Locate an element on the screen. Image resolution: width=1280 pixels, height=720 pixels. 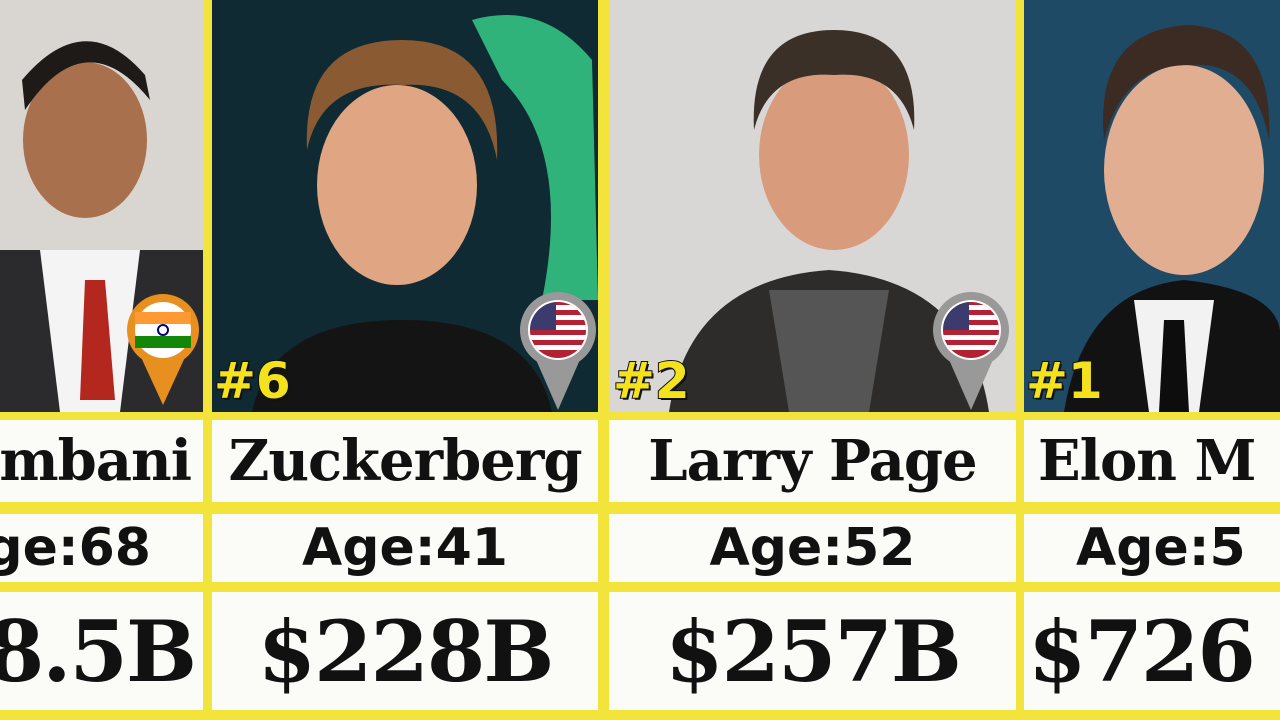
net-worth: $257B is located at coordinates (812, 651).